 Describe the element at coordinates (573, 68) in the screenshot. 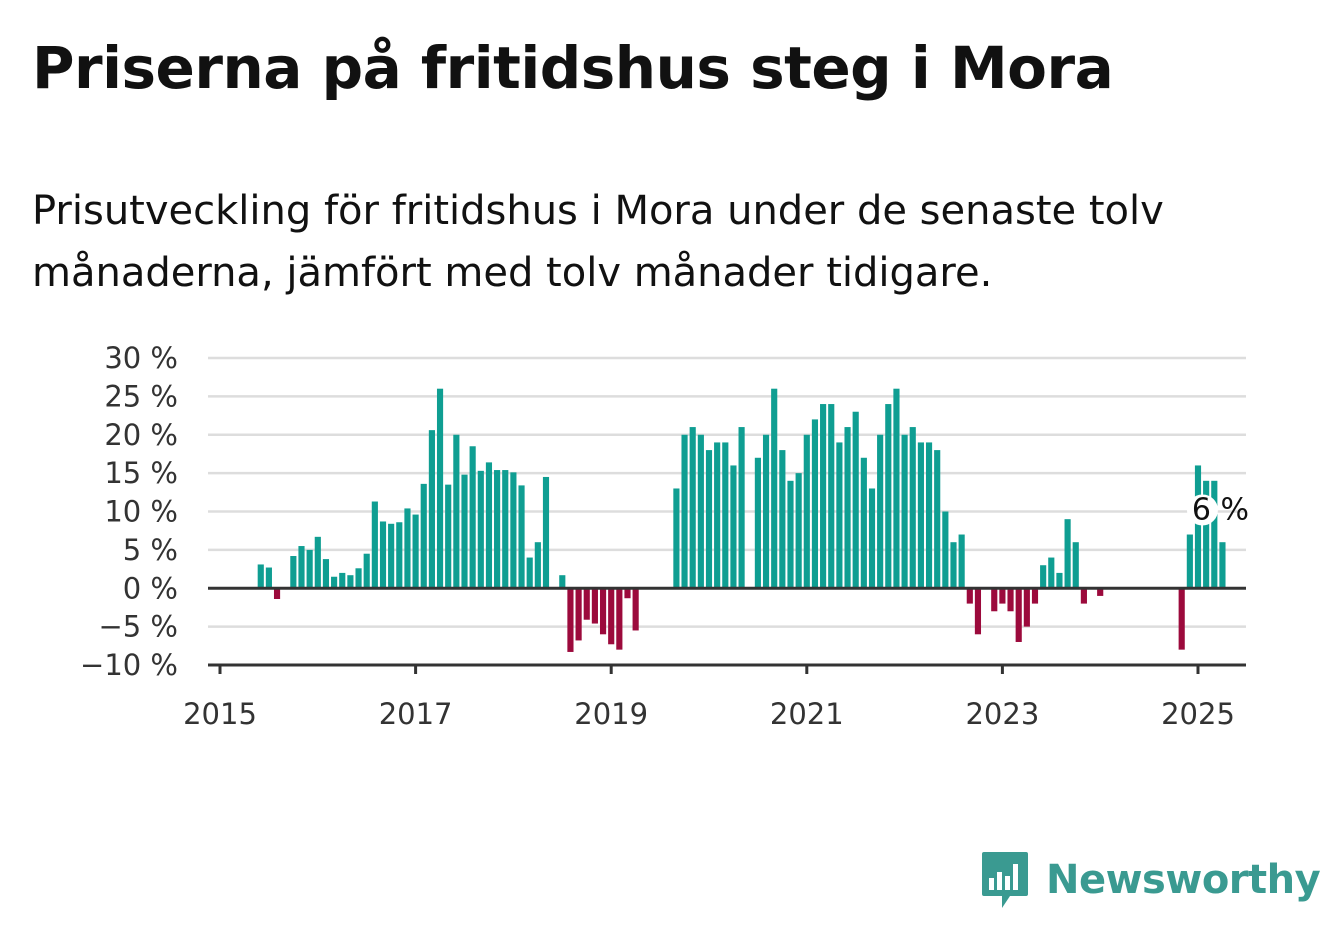

I see `chart-title: Priserna på fritidshus steg i Mora` at that location.